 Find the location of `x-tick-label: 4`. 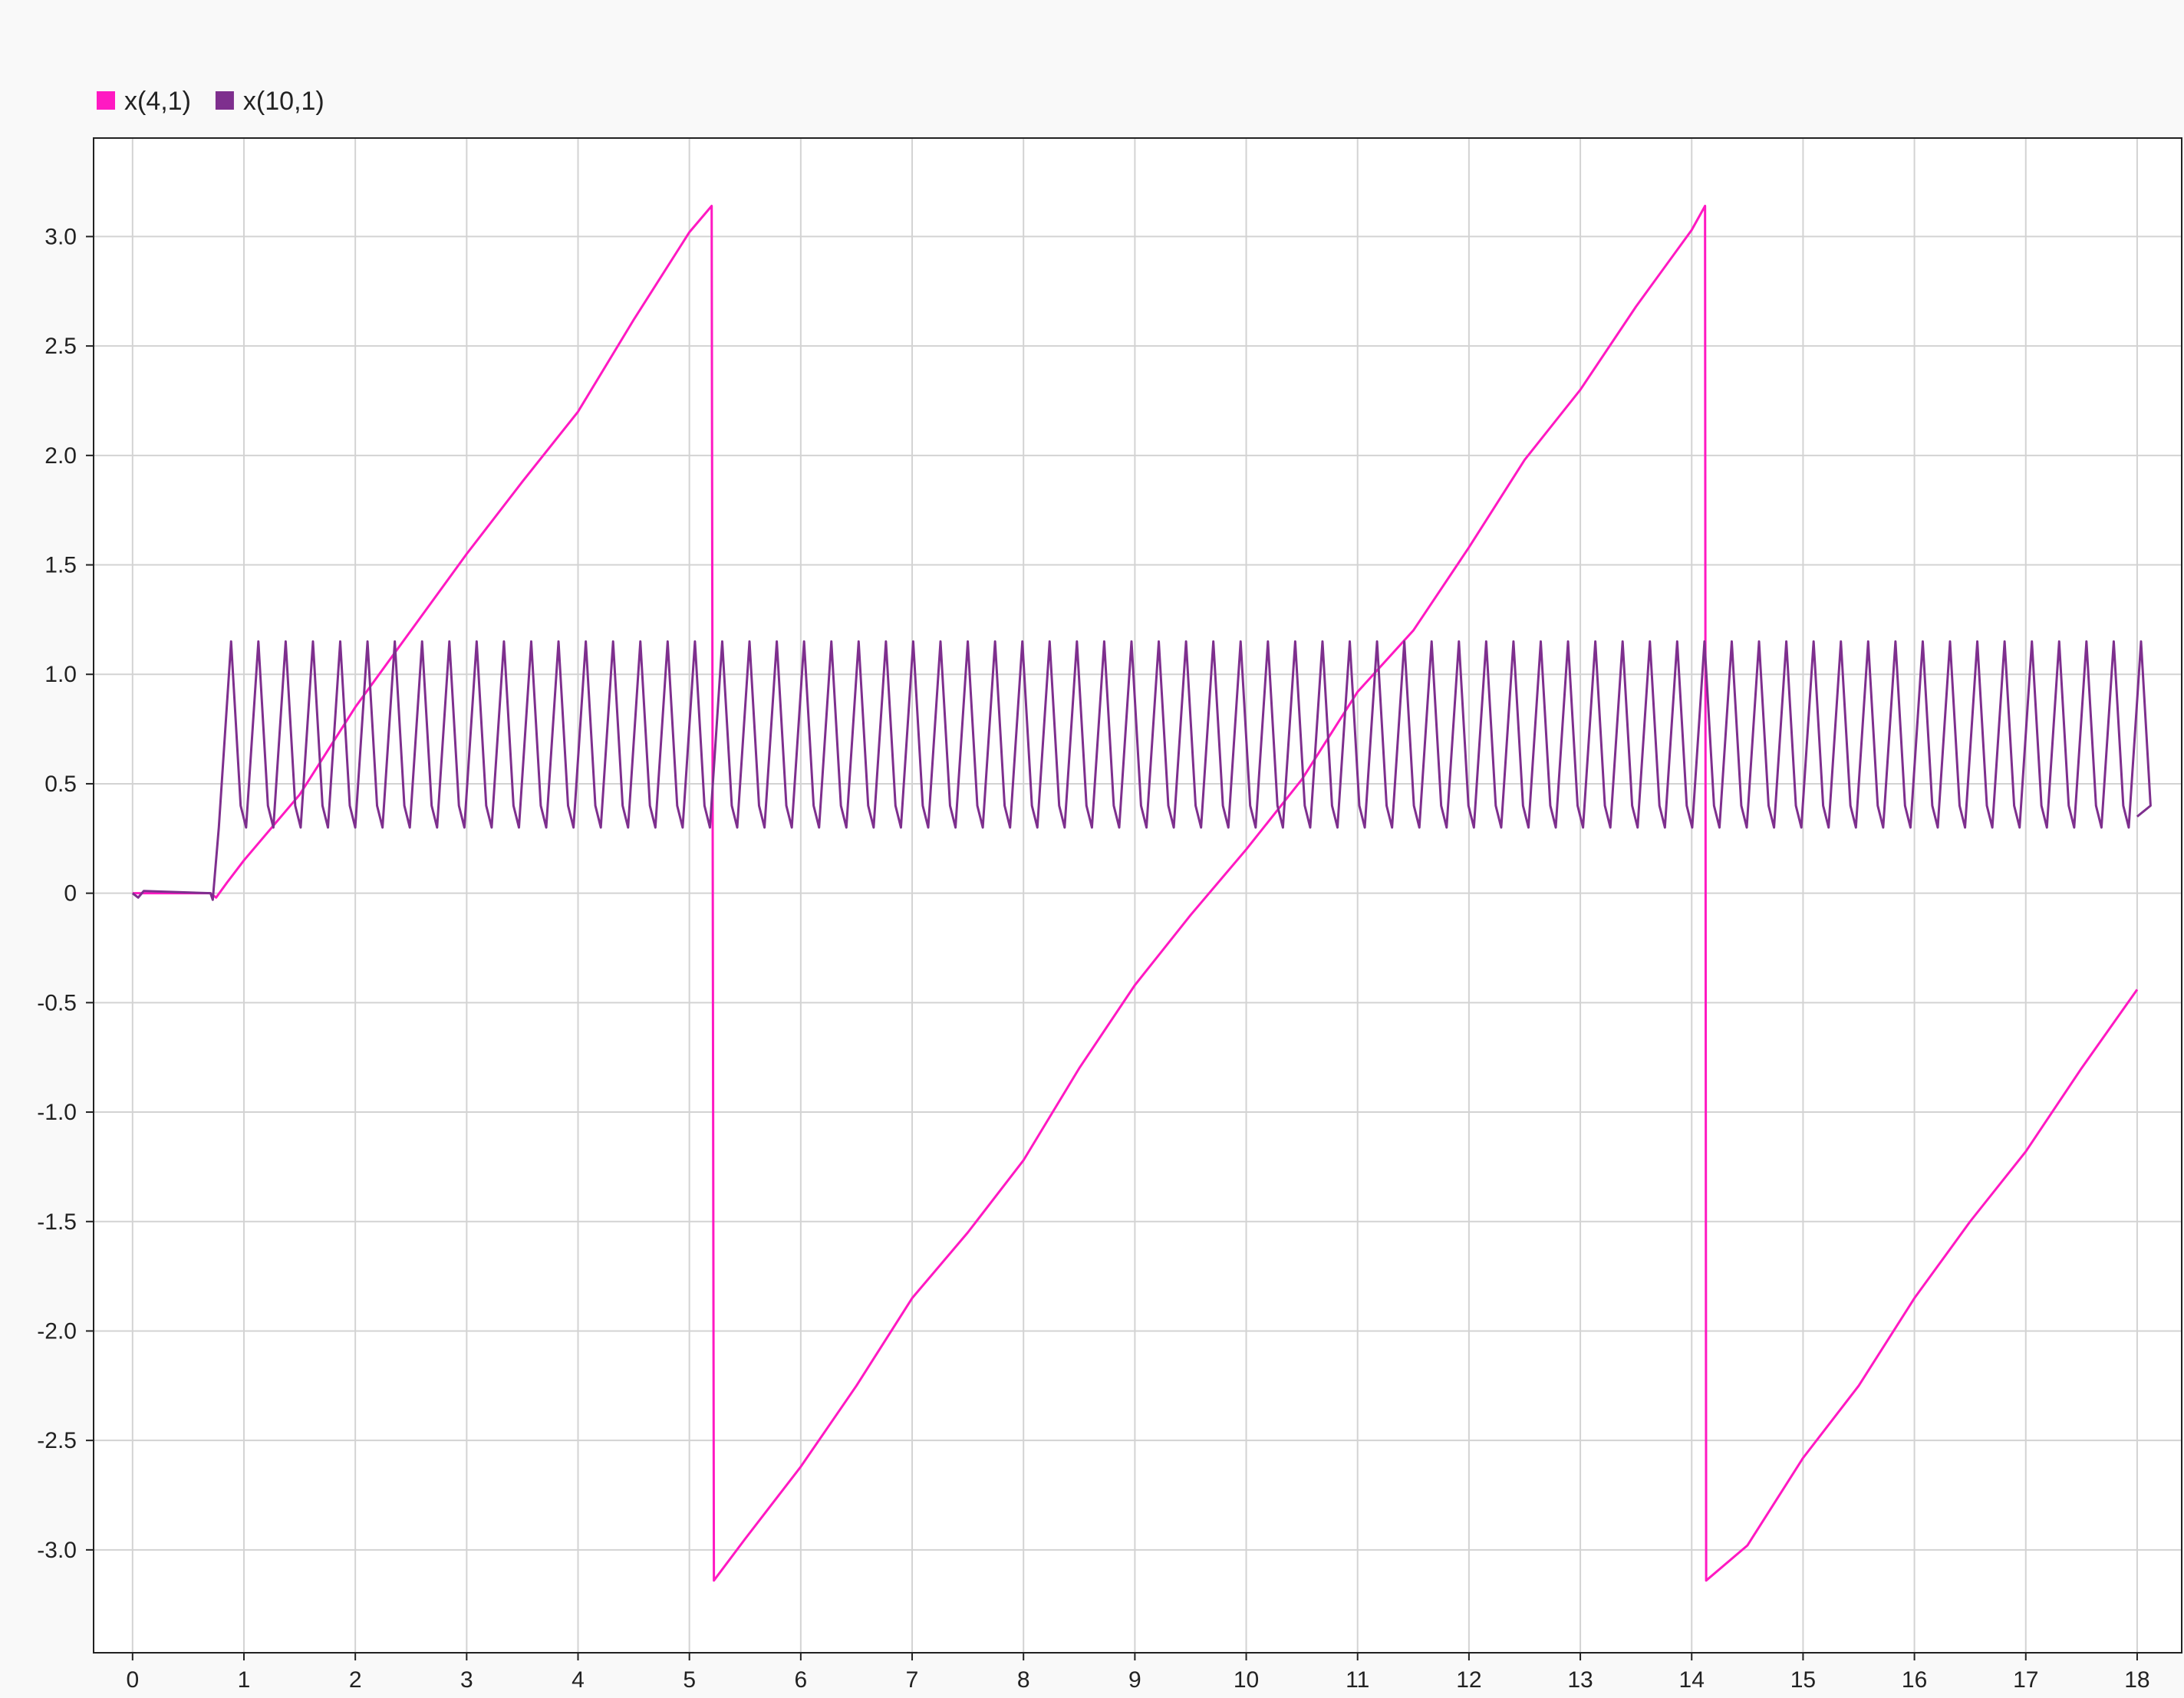

x-tick-label: 4 is located at coordinates (578, 1680).